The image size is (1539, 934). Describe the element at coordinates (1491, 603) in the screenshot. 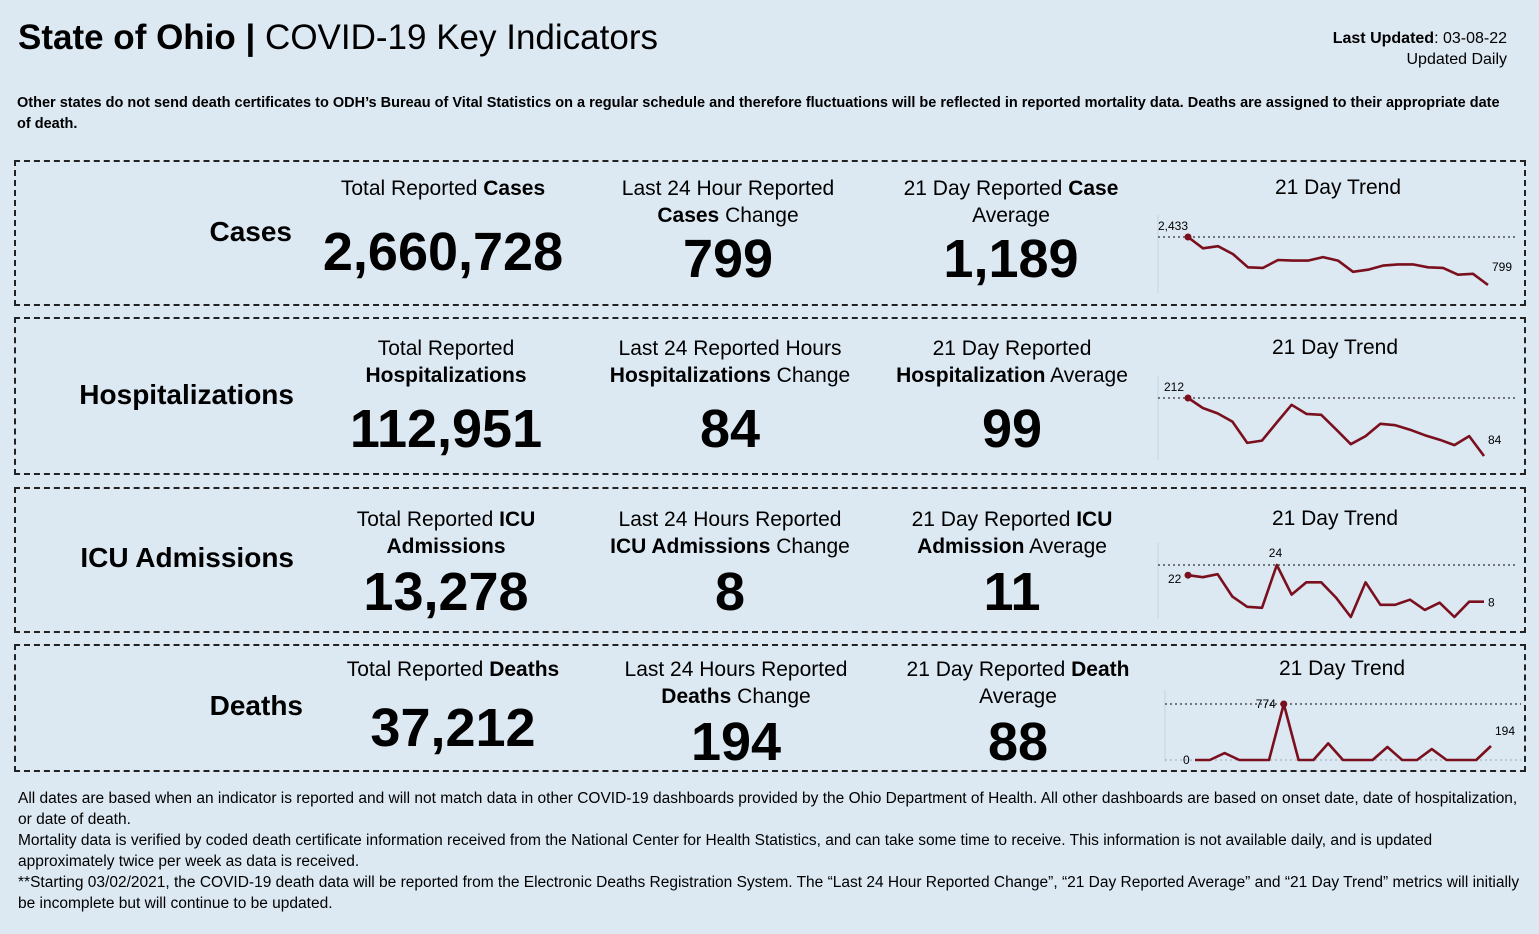

I see `trend-end-label: 8` at that location.